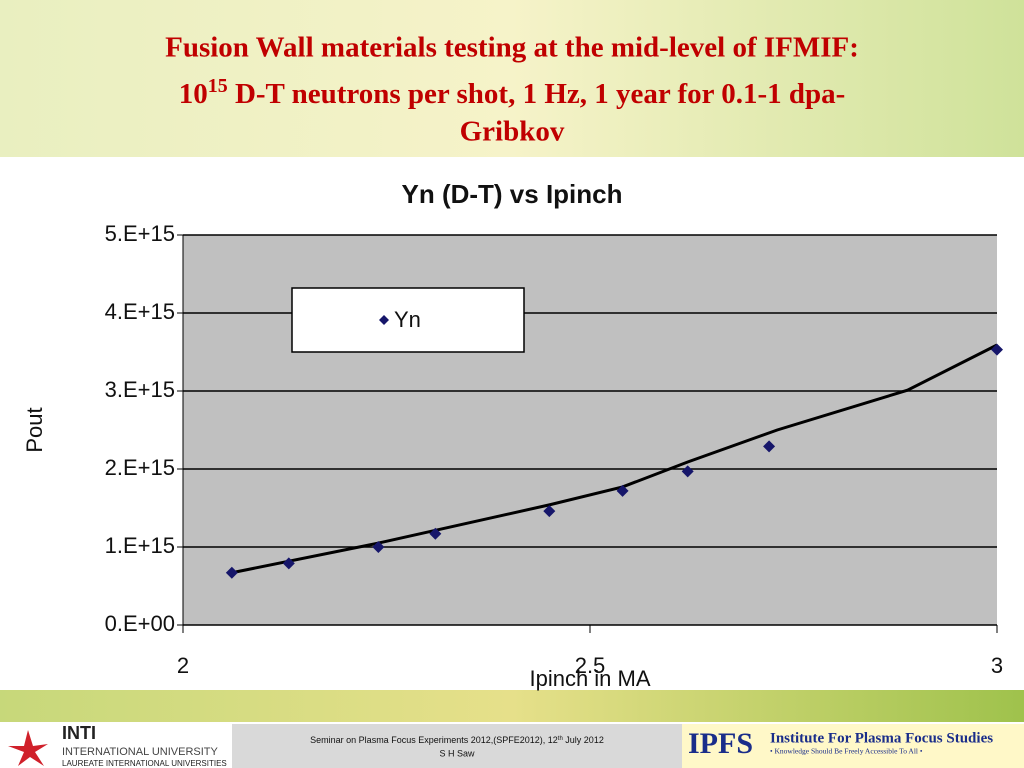  I want to click on inti-subtitle: INTERNATIONAL UNIVERSITY, so click(140, 752).